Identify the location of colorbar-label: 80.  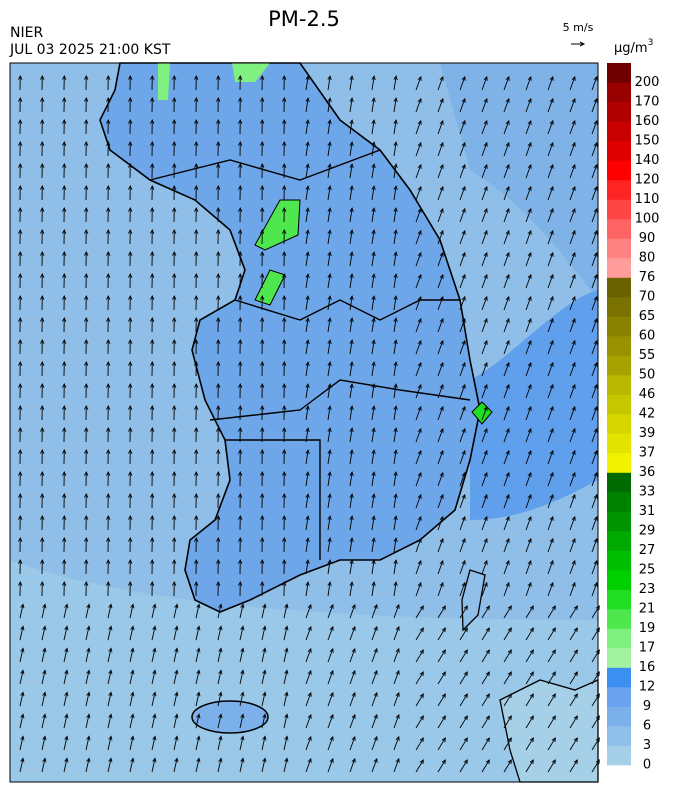
(647, 258).